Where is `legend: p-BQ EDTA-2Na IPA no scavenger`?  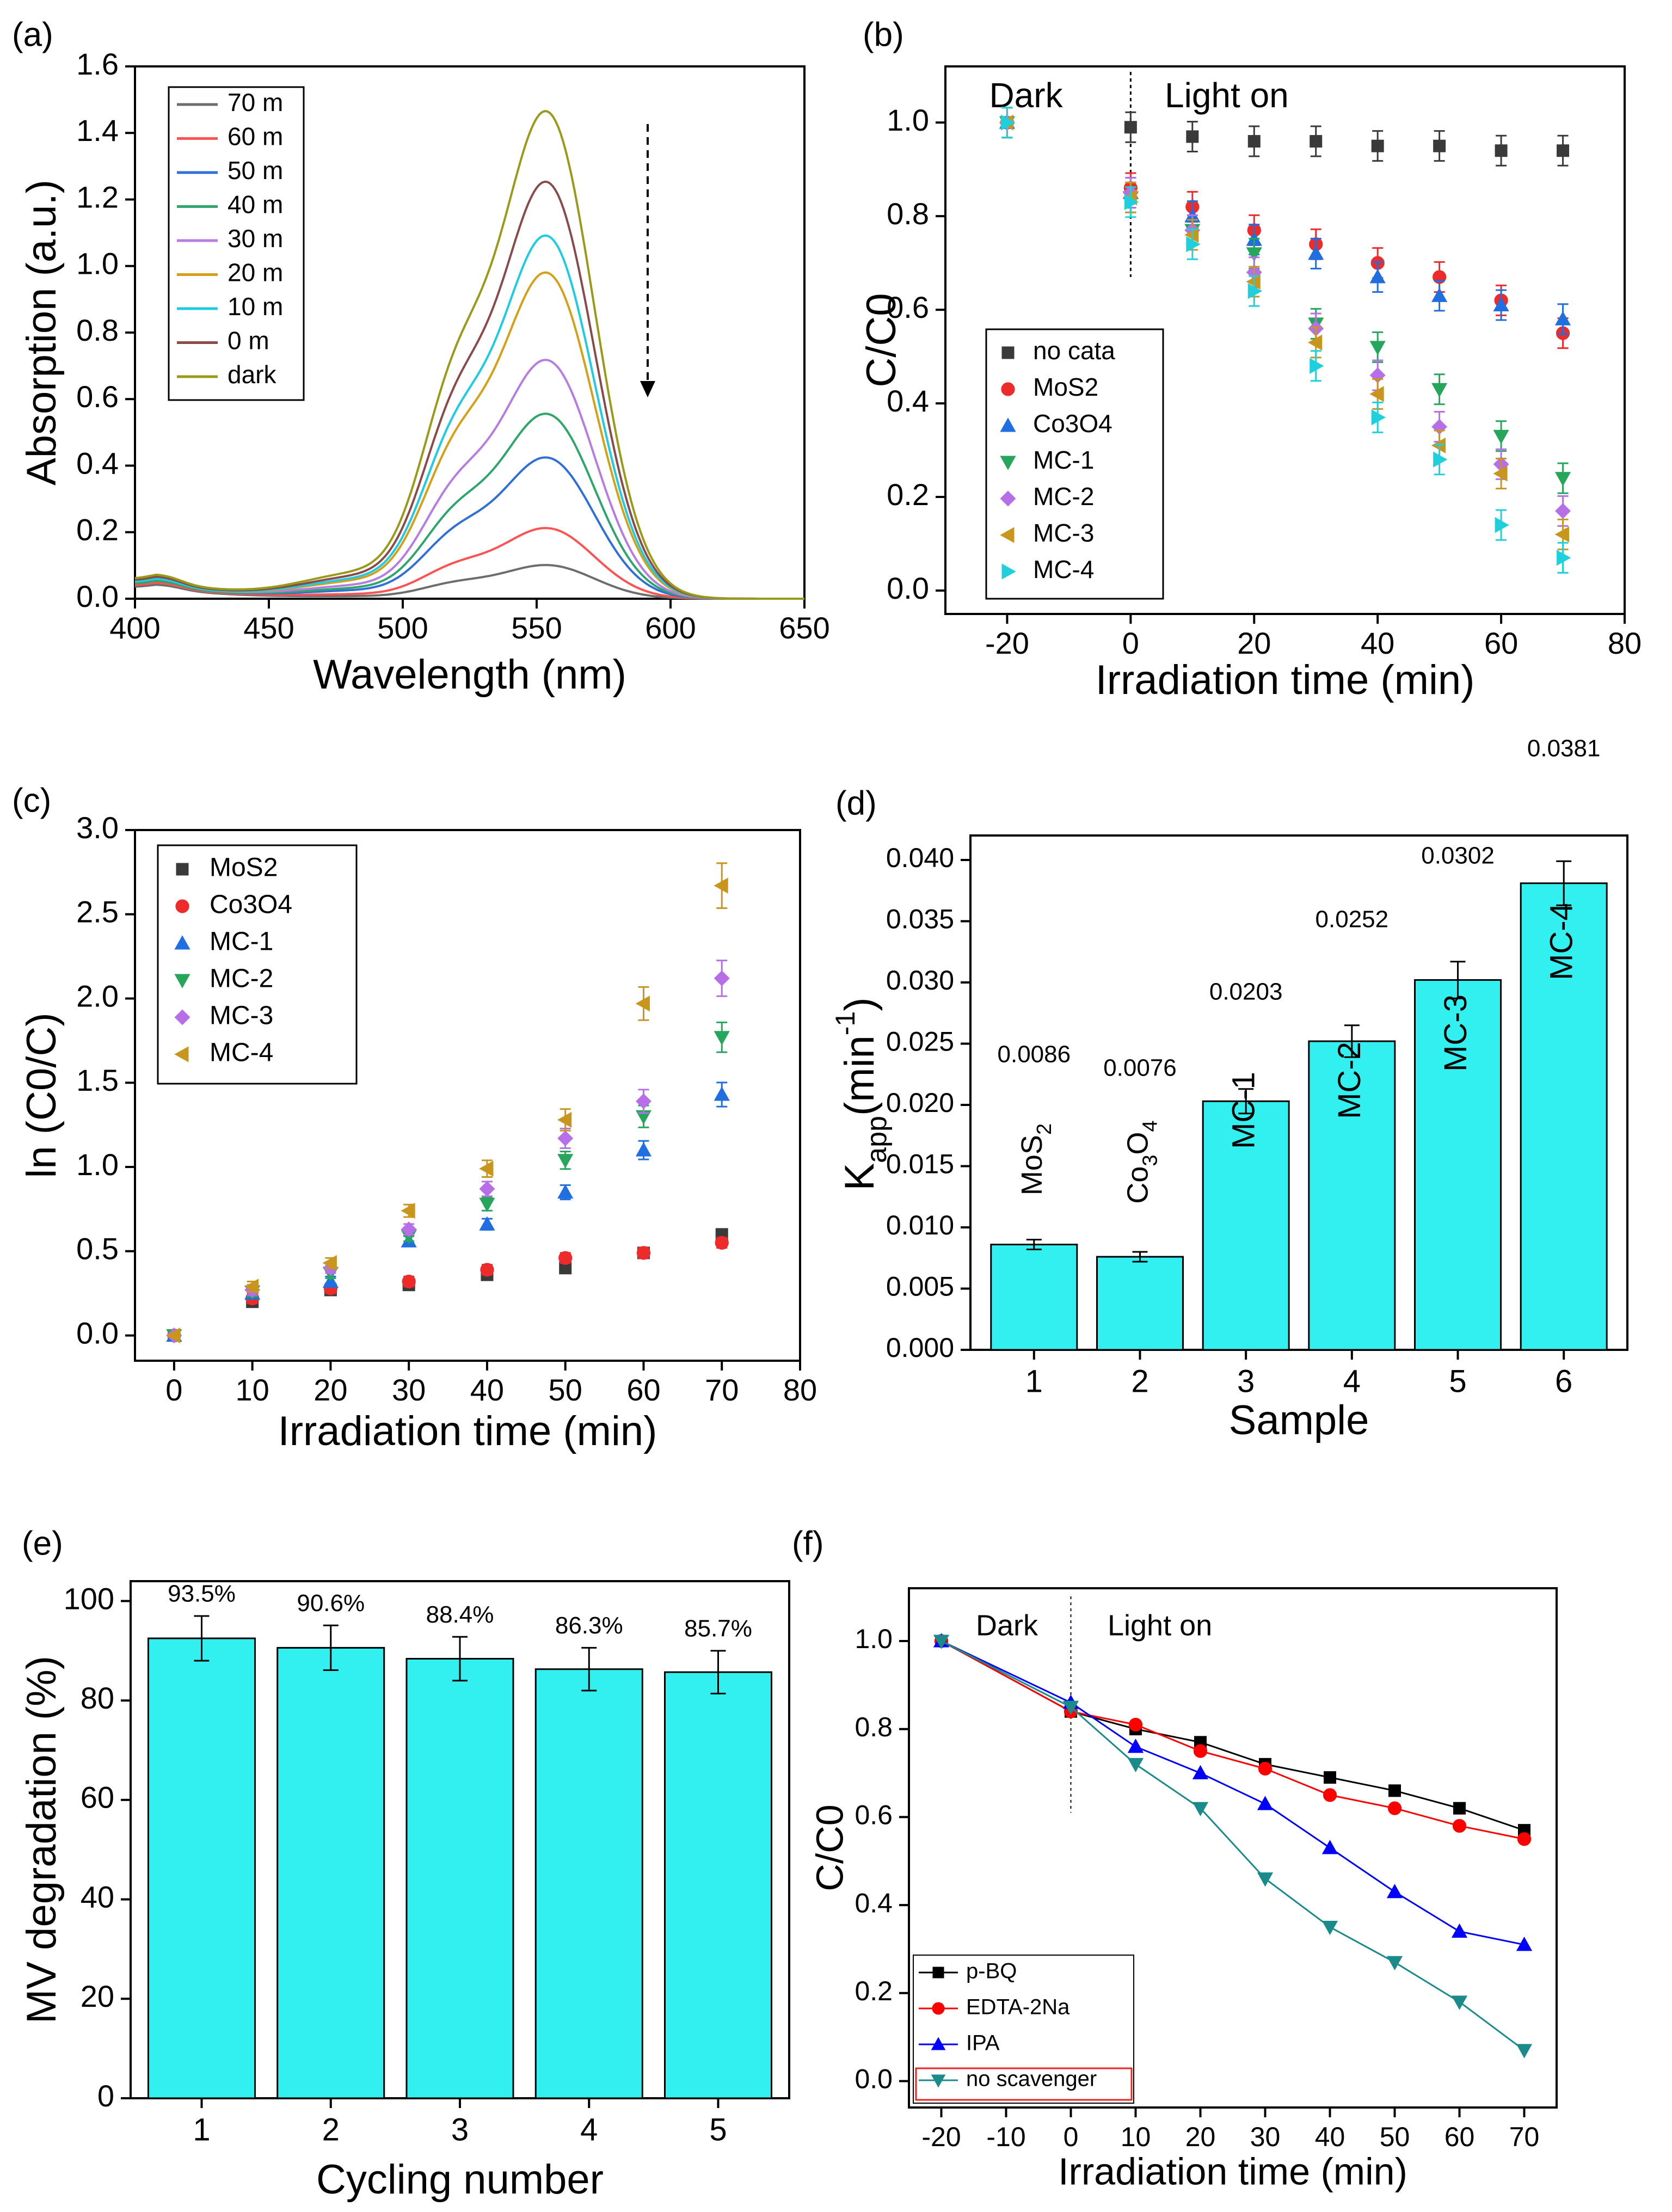 legend: p-BQ EDTA-2Na IPA no scavenger is located at coordinates (1024, 2030).